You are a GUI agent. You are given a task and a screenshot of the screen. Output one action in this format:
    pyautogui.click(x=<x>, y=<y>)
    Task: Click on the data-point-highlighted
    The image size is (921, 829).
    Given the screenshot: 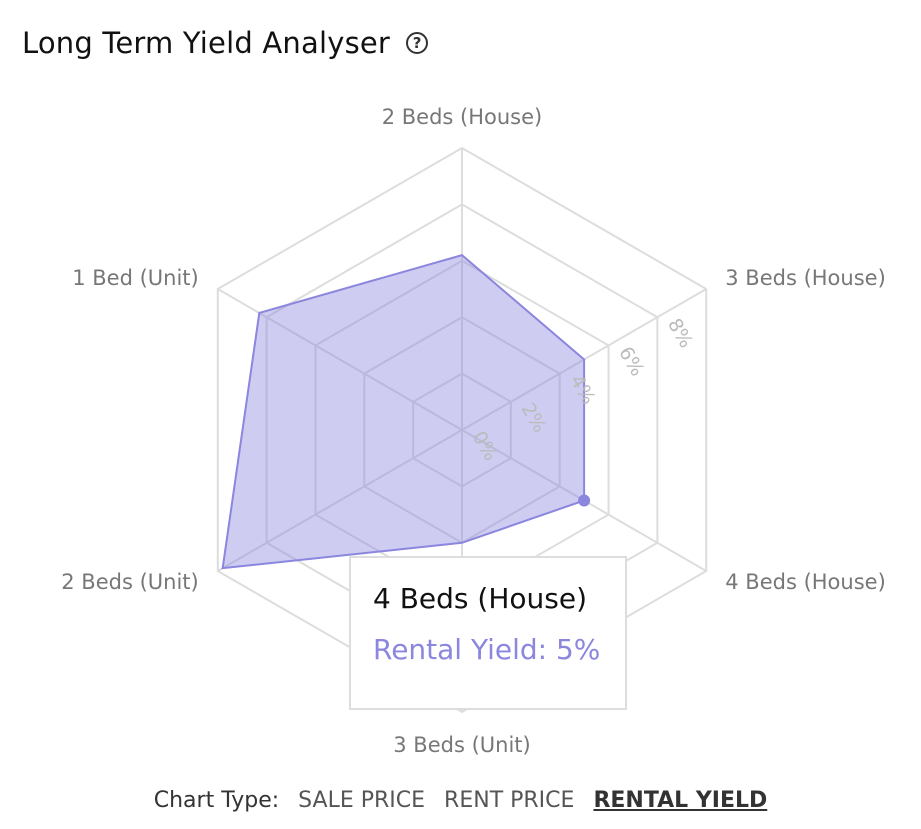 What is the action you would take?
    pyautogui.click(x=584, y=500)
    